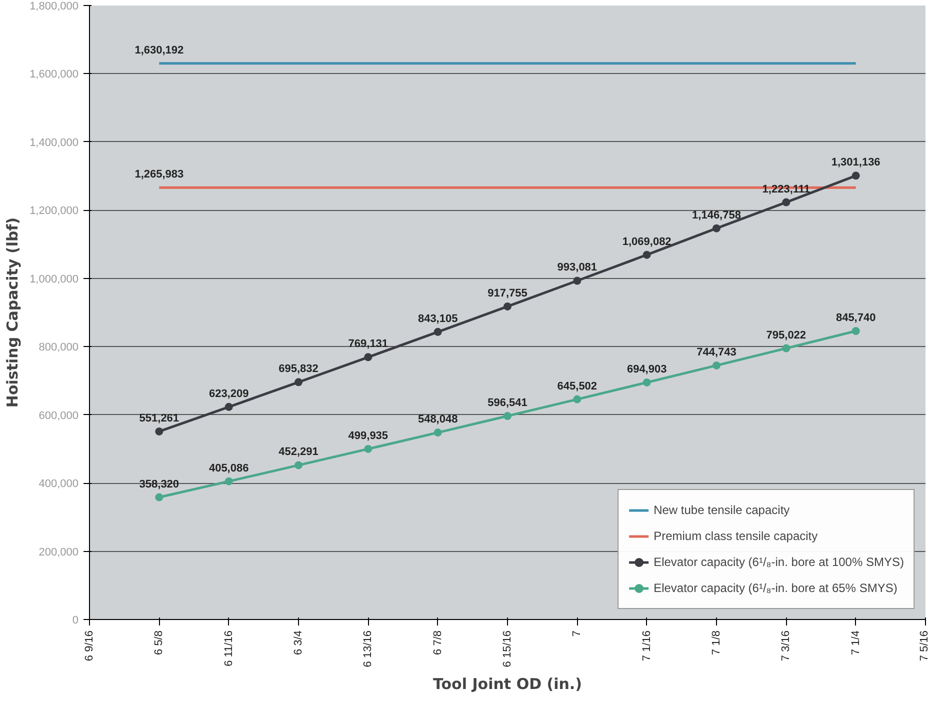 The height and width of the screenshot is (704, 938). What do you see at coordinates (228, 468) in the screenshot?
I see `data-label: 405,086` at bounding box center [228, 468].